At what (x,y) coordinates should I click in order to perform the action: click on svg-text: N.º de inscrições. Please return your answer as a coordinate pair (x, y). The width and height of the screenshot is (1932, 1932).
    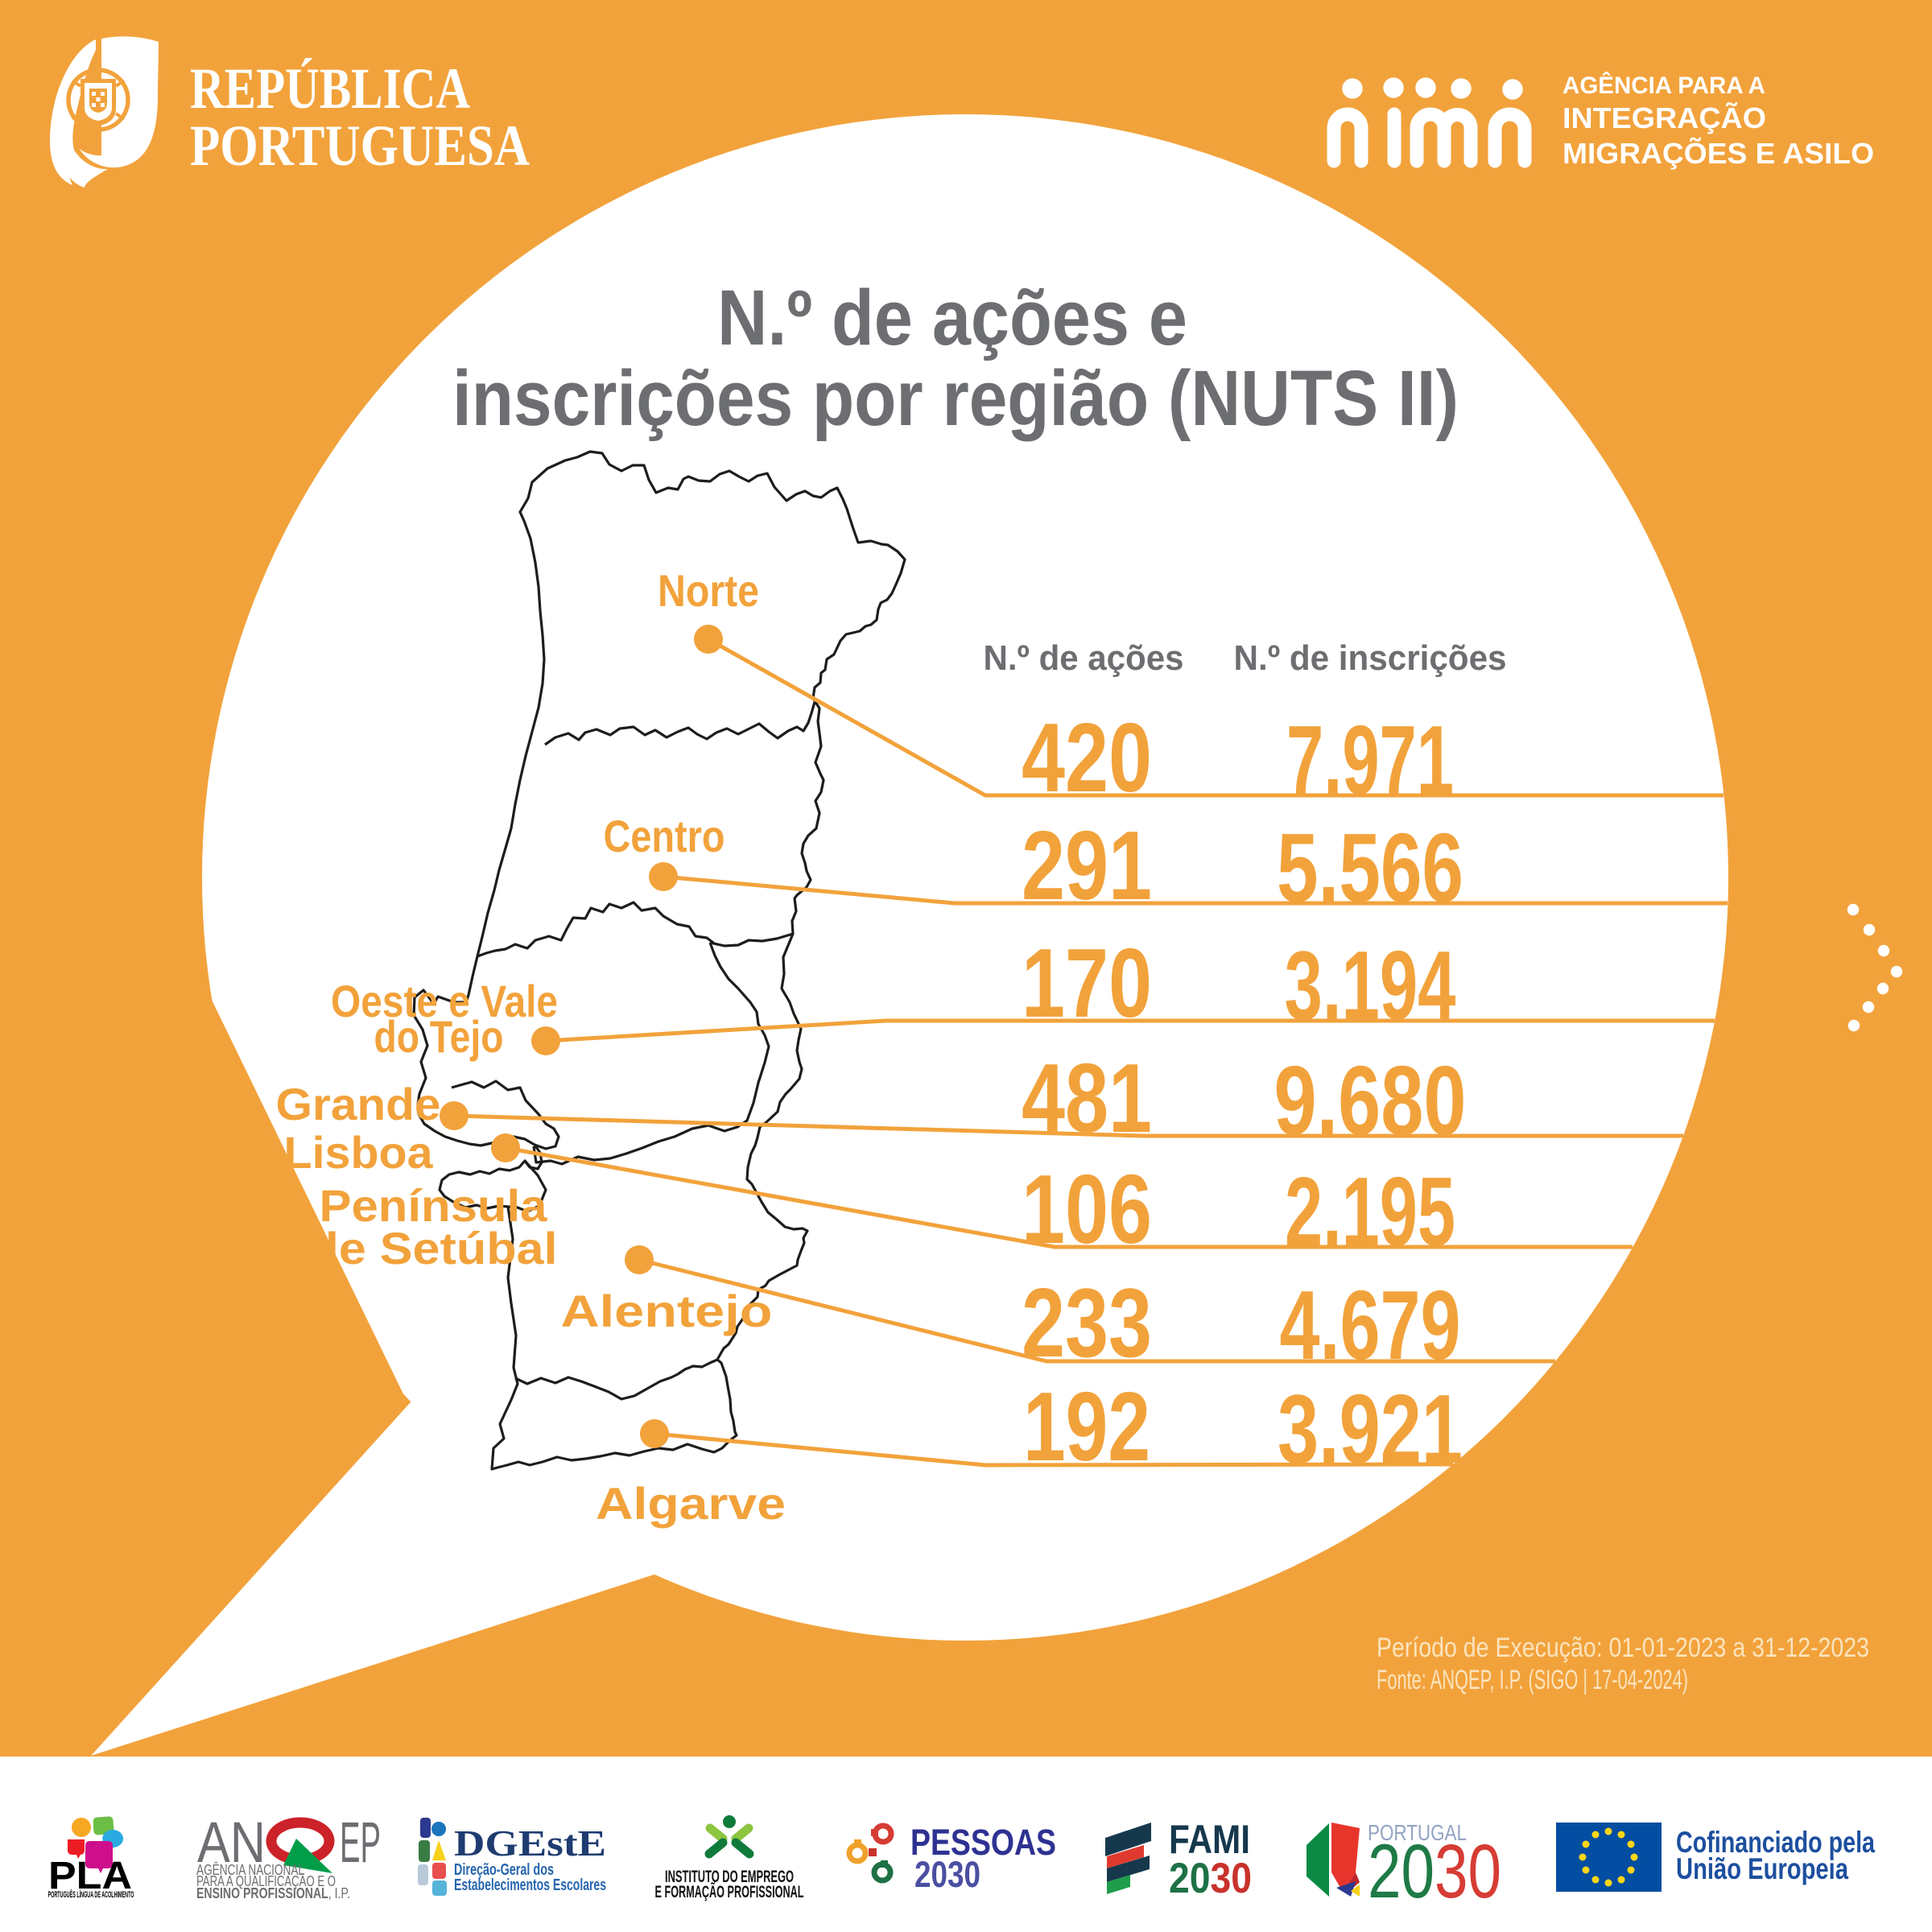
    Looking at the image, I should click on (1370, 658).